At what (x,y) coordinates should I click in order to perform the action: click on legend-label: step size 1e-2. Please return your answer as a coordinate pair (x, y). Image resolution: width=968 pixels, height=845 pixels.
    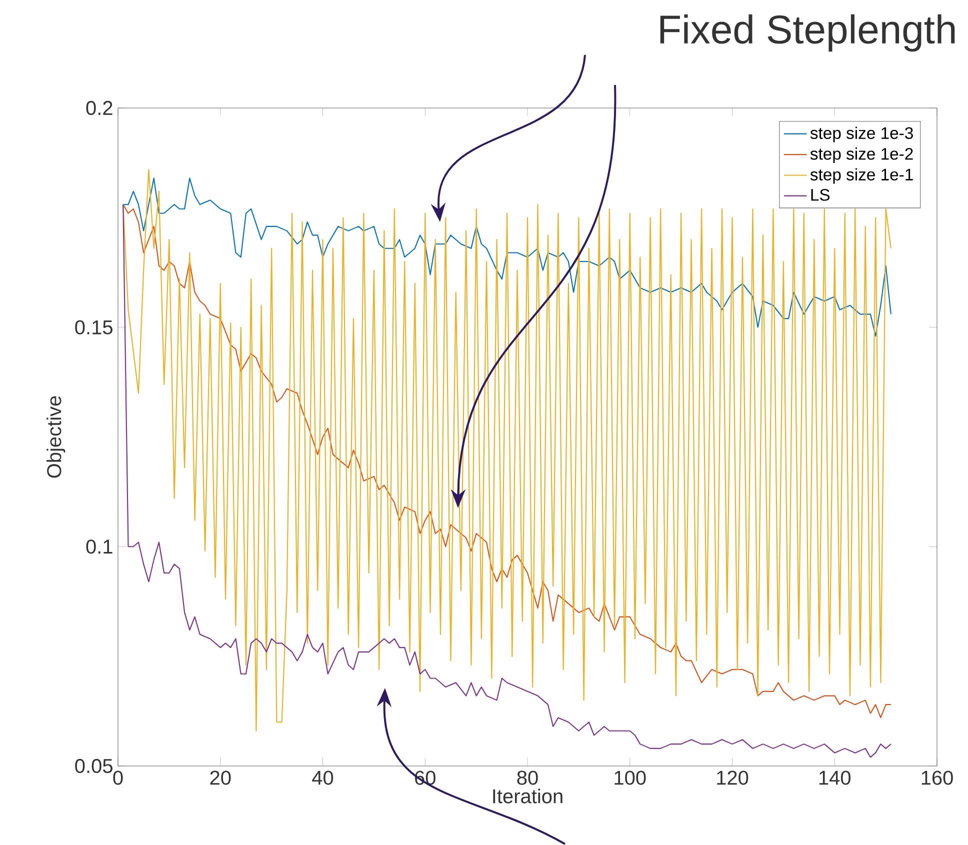
    Looking at the image, I should click on (861, 155).